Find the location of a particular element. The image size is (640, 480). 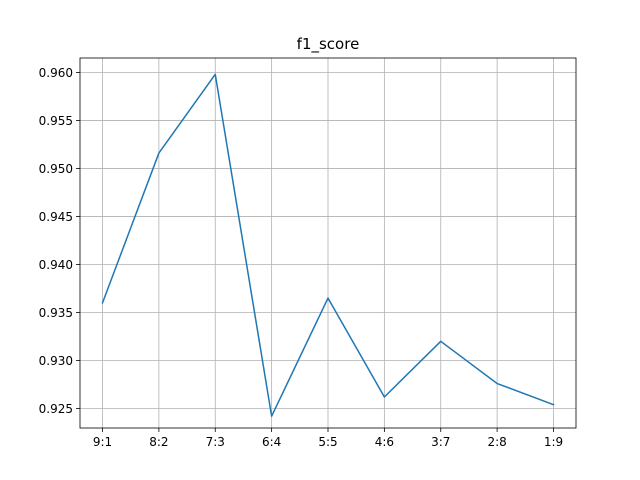

x-tick-label: 9:1 is located at coordinates (102, 442).